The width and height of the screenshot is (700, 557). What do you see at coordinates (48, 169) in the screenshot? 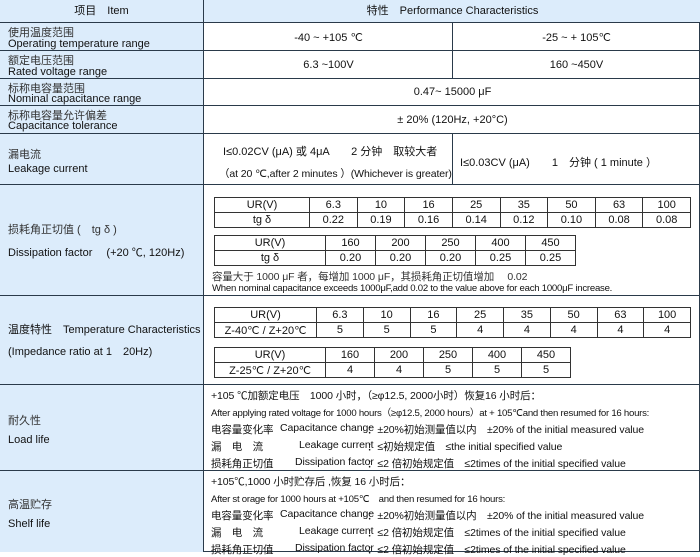
I see `label-en: Leakage current` at bounding box center [48, 169].